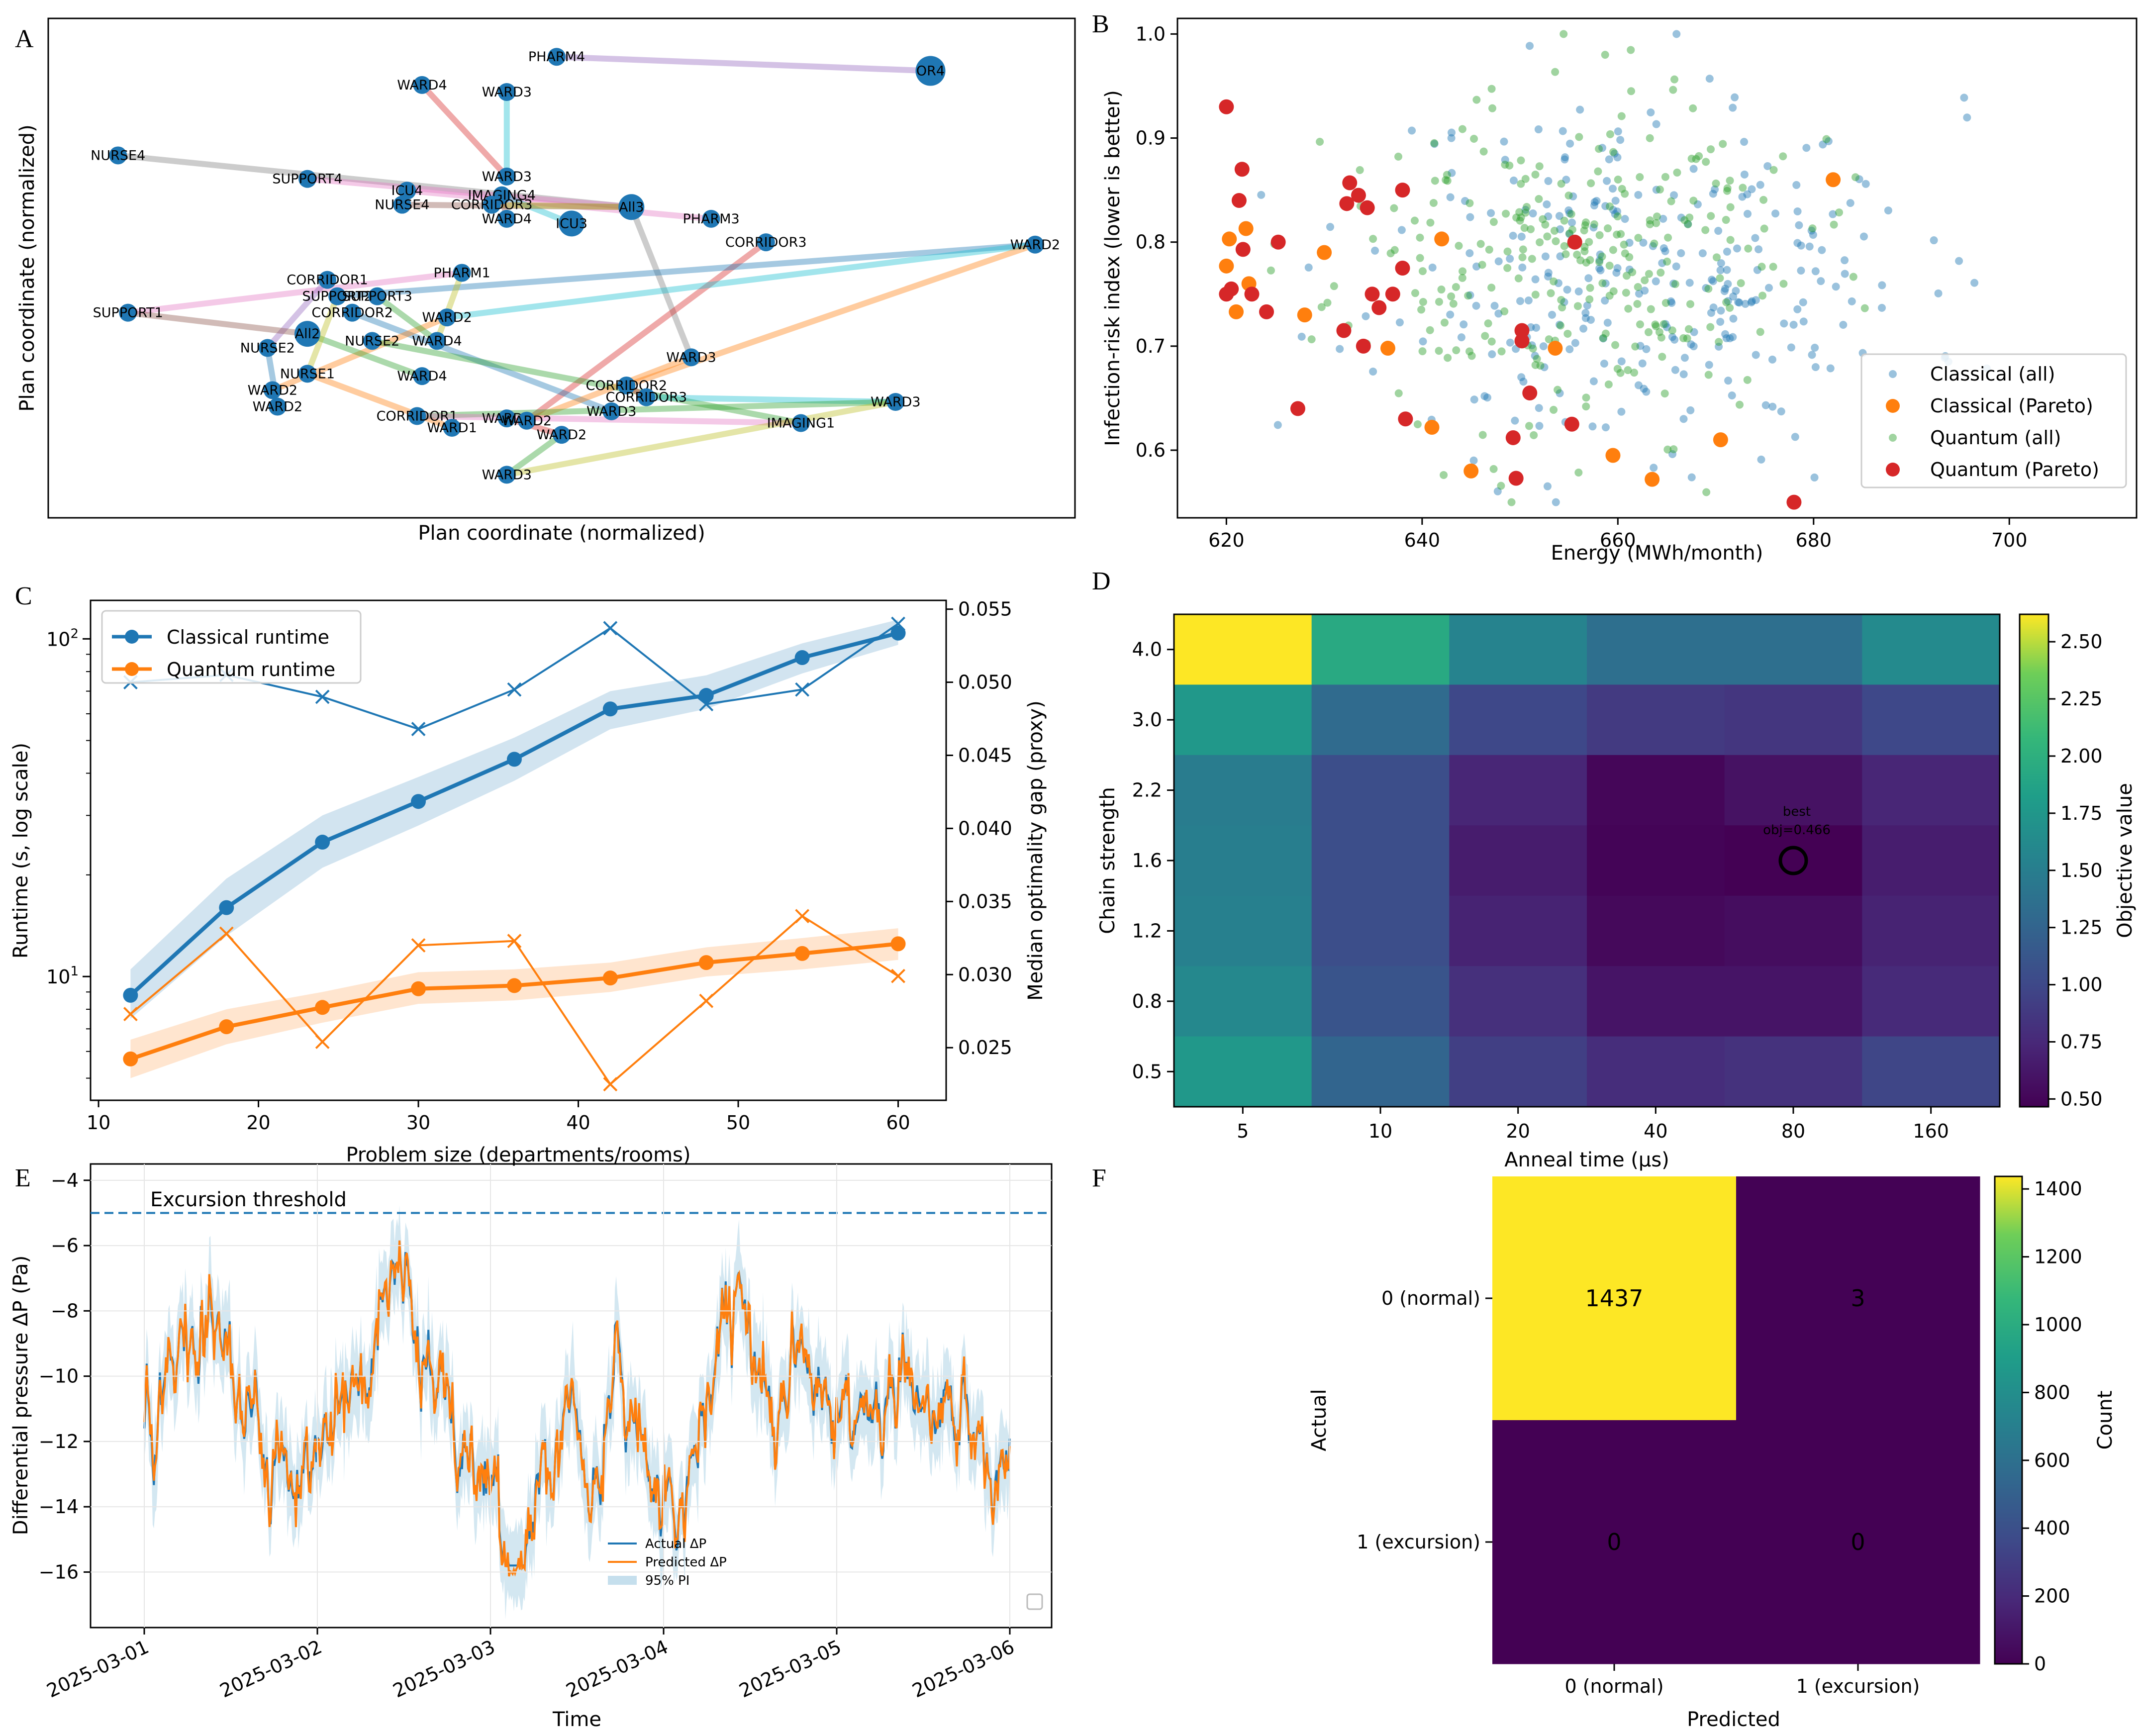 This screenshot has width=2144, height=1736. Describe the element at coordinates (2081, 813) in the screenshot. I see `colorbar-tick-label: 1.75` at that location.